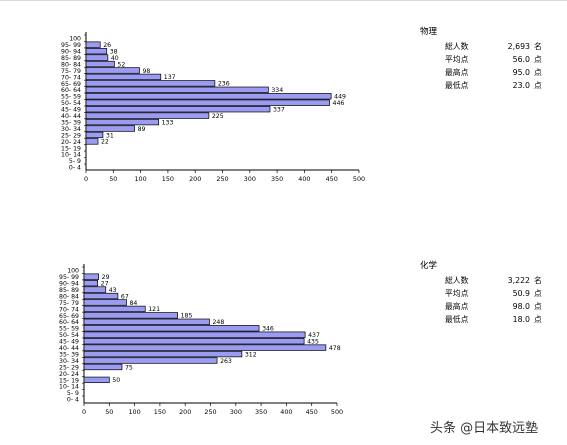  Describe the element at coordinates (283, 0) in the screenshot. I see `top-divider` at that location.